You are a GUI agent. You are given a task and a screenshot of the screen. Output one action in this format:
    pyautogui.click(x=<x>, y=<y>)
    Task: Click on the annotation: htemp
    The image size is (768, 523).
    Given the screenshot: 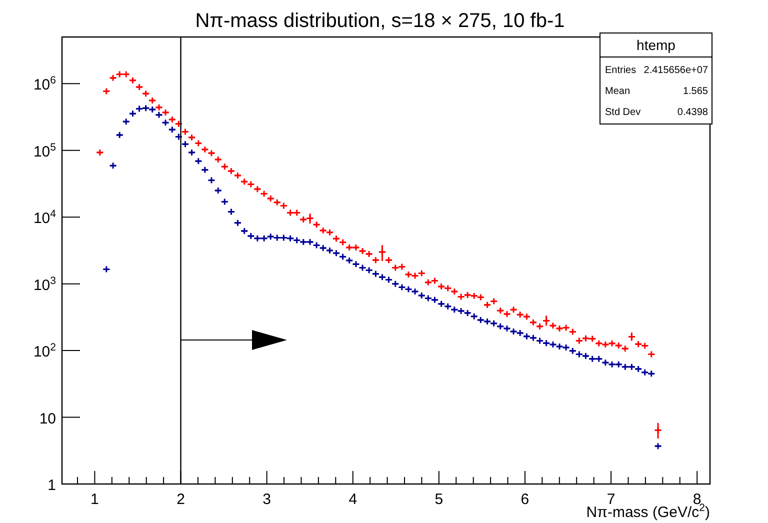 What is the action you would take?
    pyautogui.click(x=656, y=45)
    